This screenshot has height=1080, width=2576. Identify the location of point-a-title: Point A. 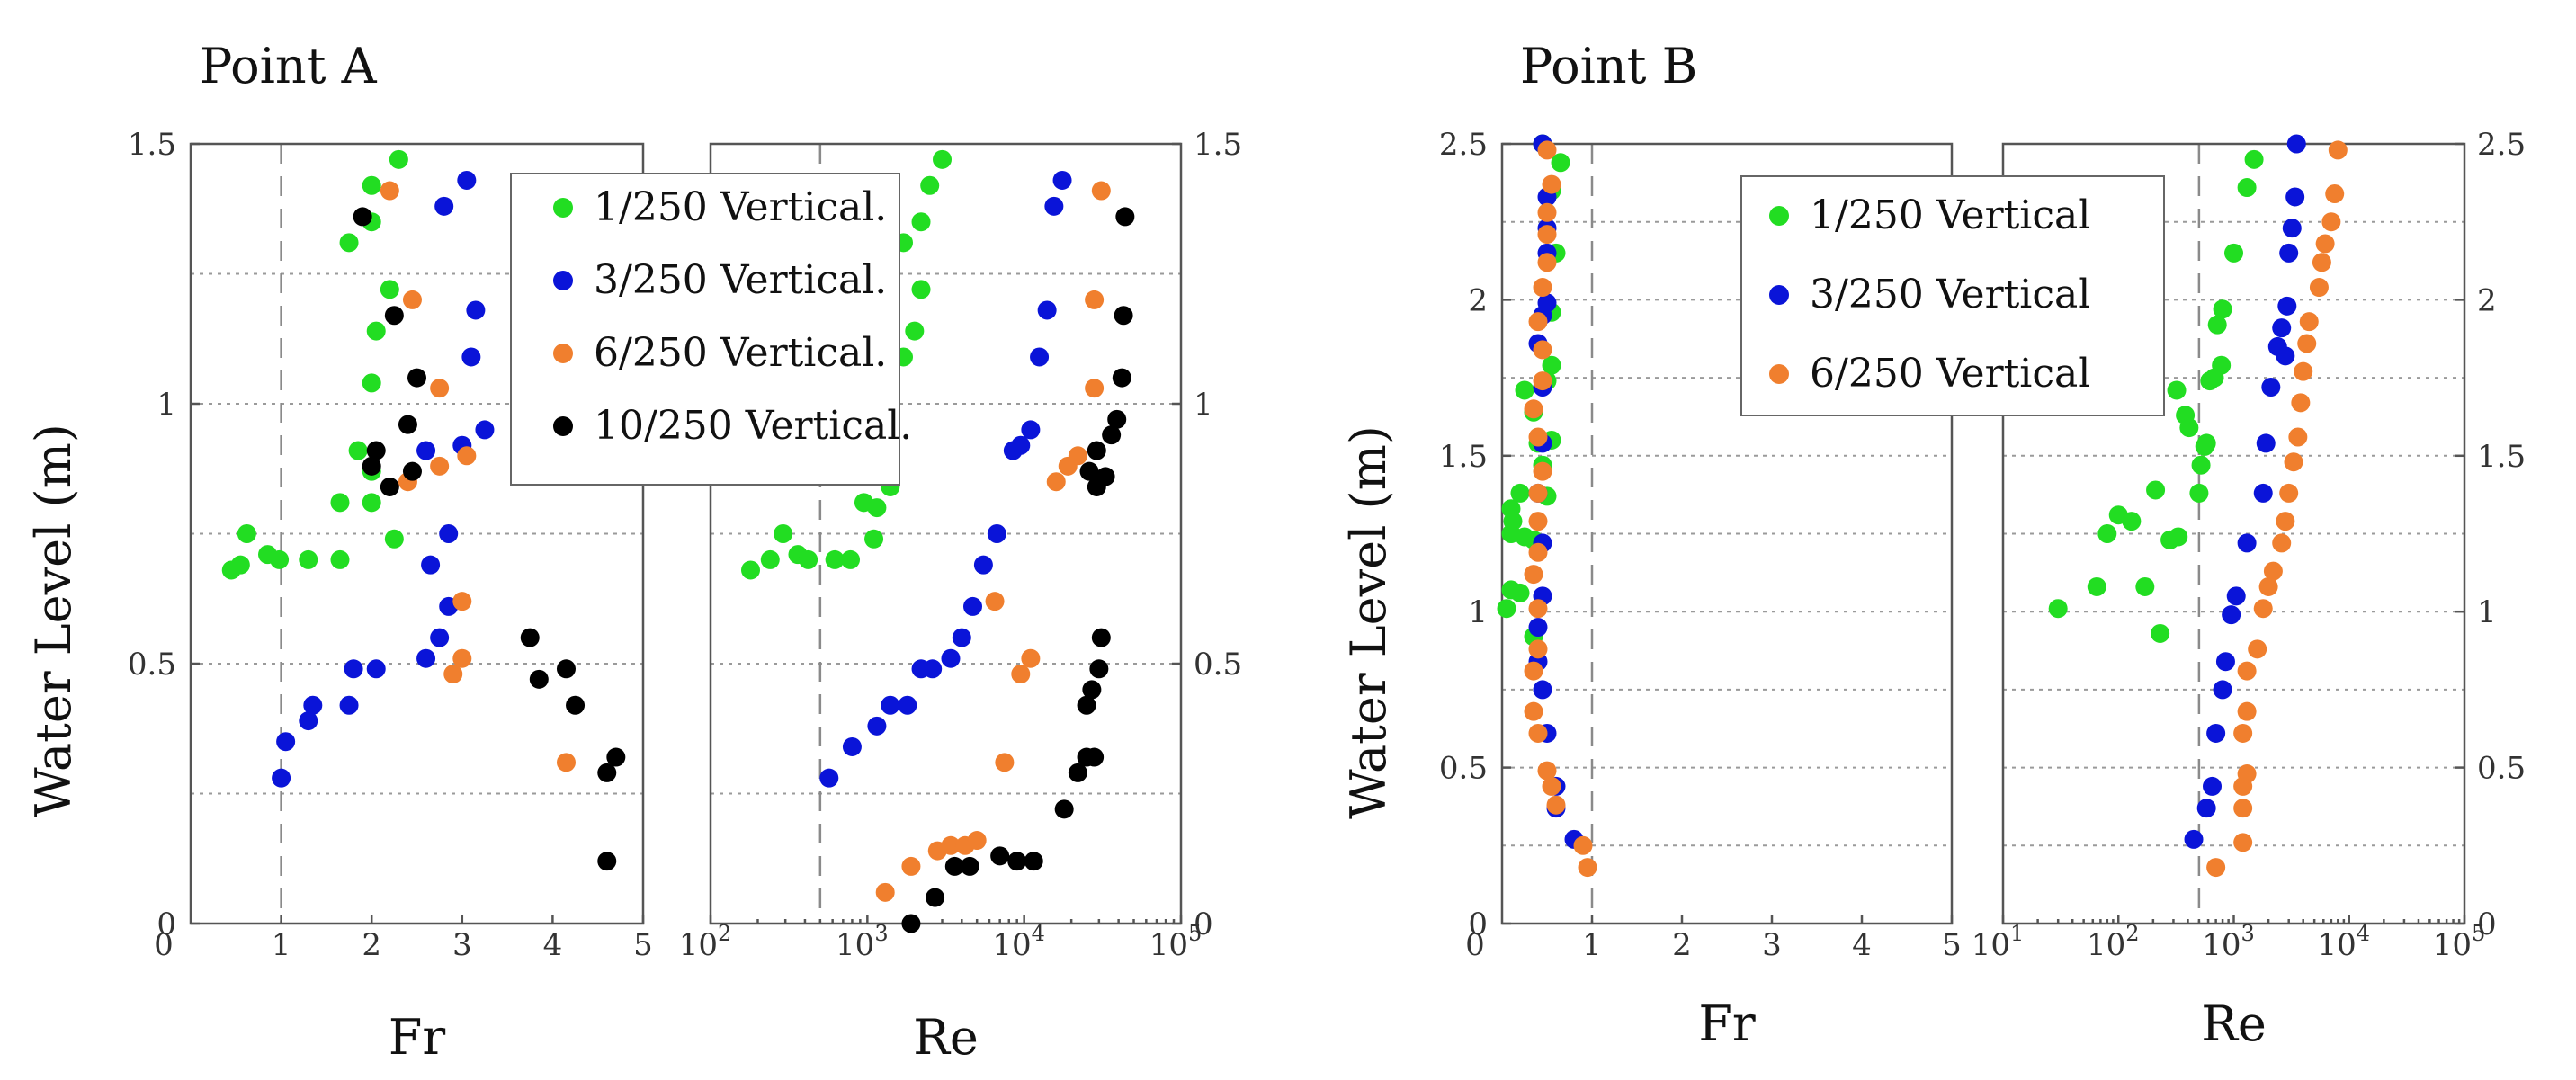
(289, 66).